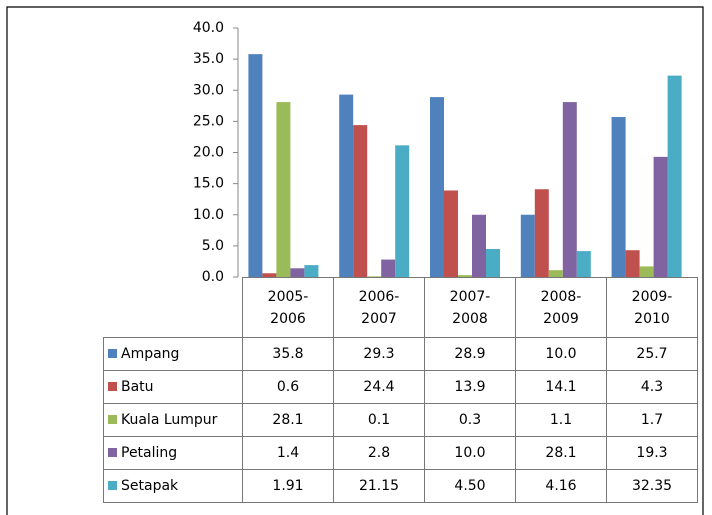  I want to click on legend-cell: Setapak, so click(173, 486).